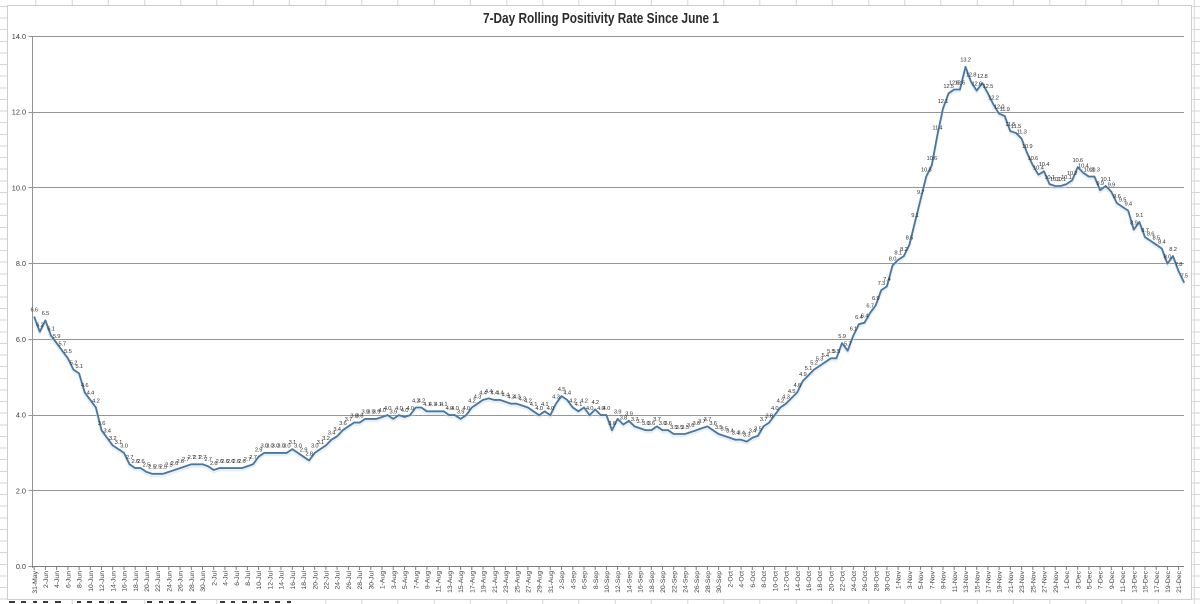  What do you see at coordinates (1000, 581) in the screenshot?
I see `svg-text: 19-Nov` at bounding box center [1000, 581].